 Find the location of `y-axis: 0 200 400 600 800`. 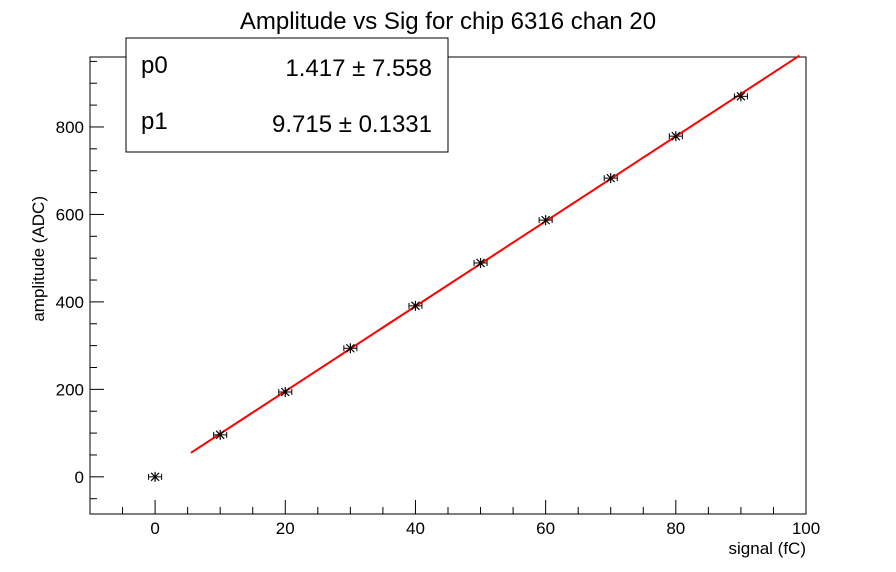

y-axis: 0 200 400 600 800 is located at coordinates (80, 280).